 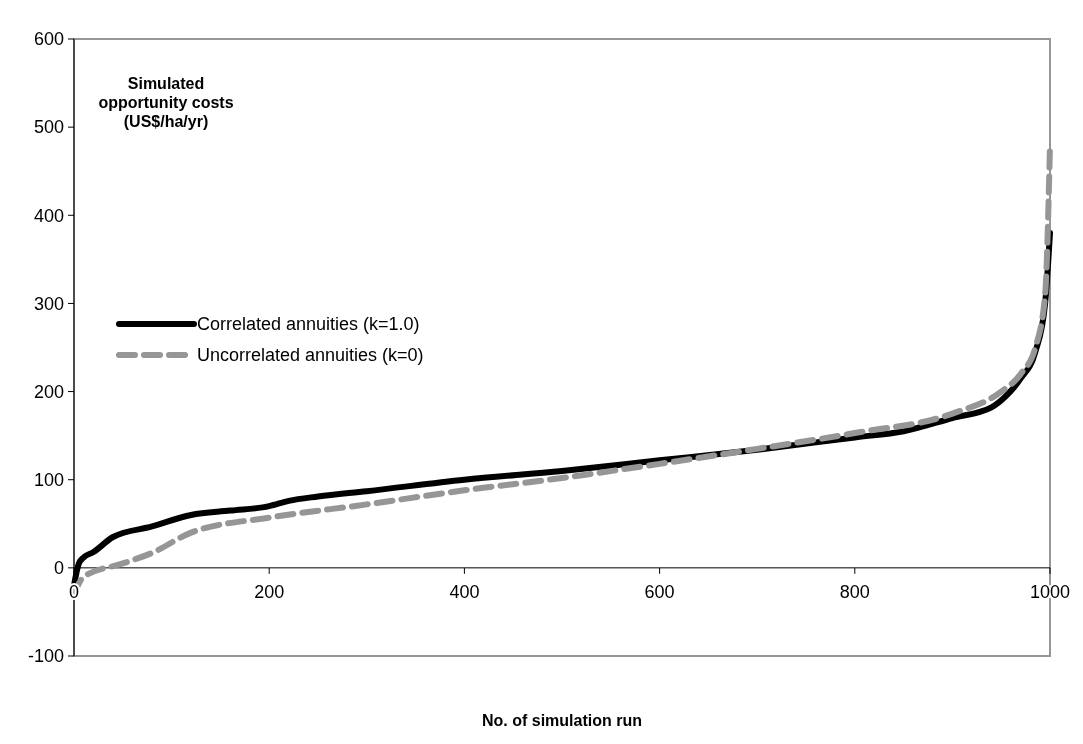 What do you see at coordinates (48, 127) in the screenshot?
I see `y-tick-label: 500` at bounding box center [48, 127].